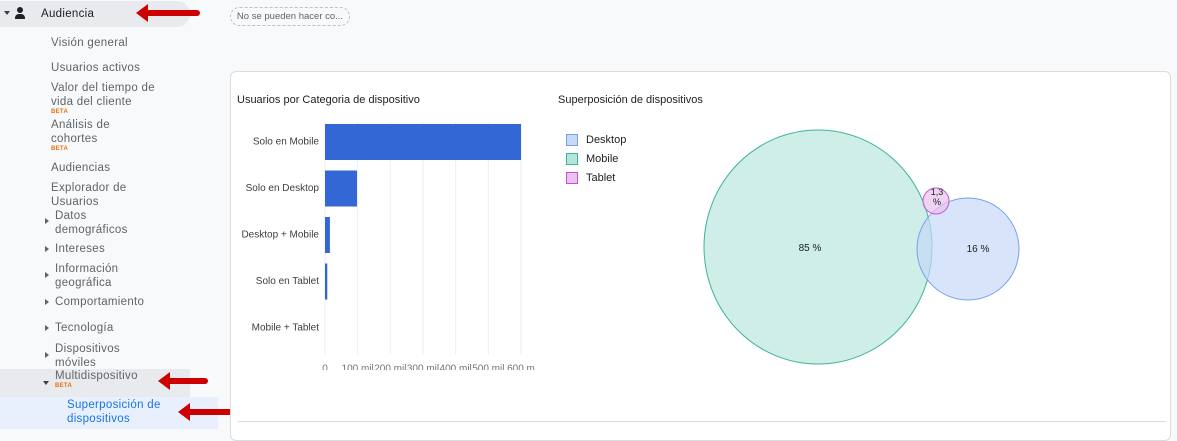 Image resolution: width=1177 pixels, height=441 pixels. Describe the element at coordinates (601, 177) in the screenshot. I see `legend-label: Tablet` at that location.